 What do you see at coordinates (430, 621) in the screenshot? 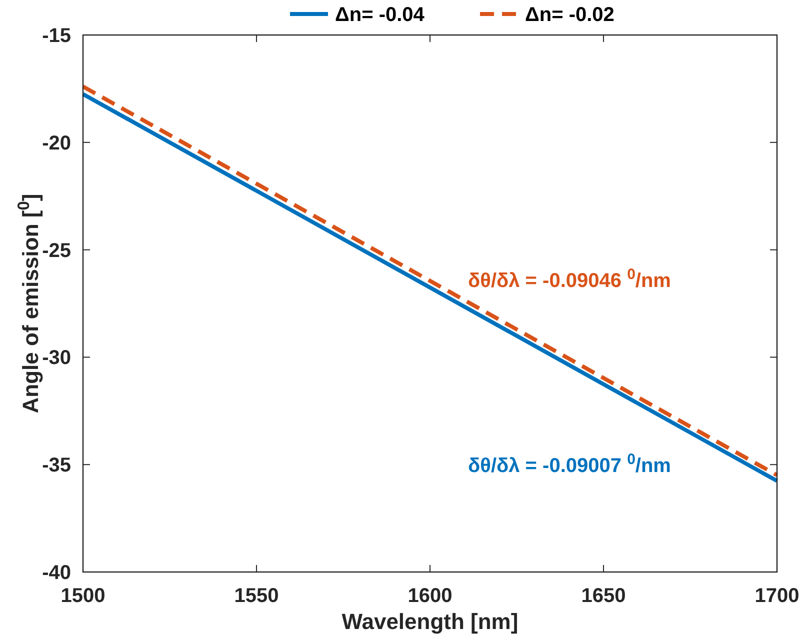
I see `x-axis-title: Wavelength [nm]` at bounding box center [430, 621].